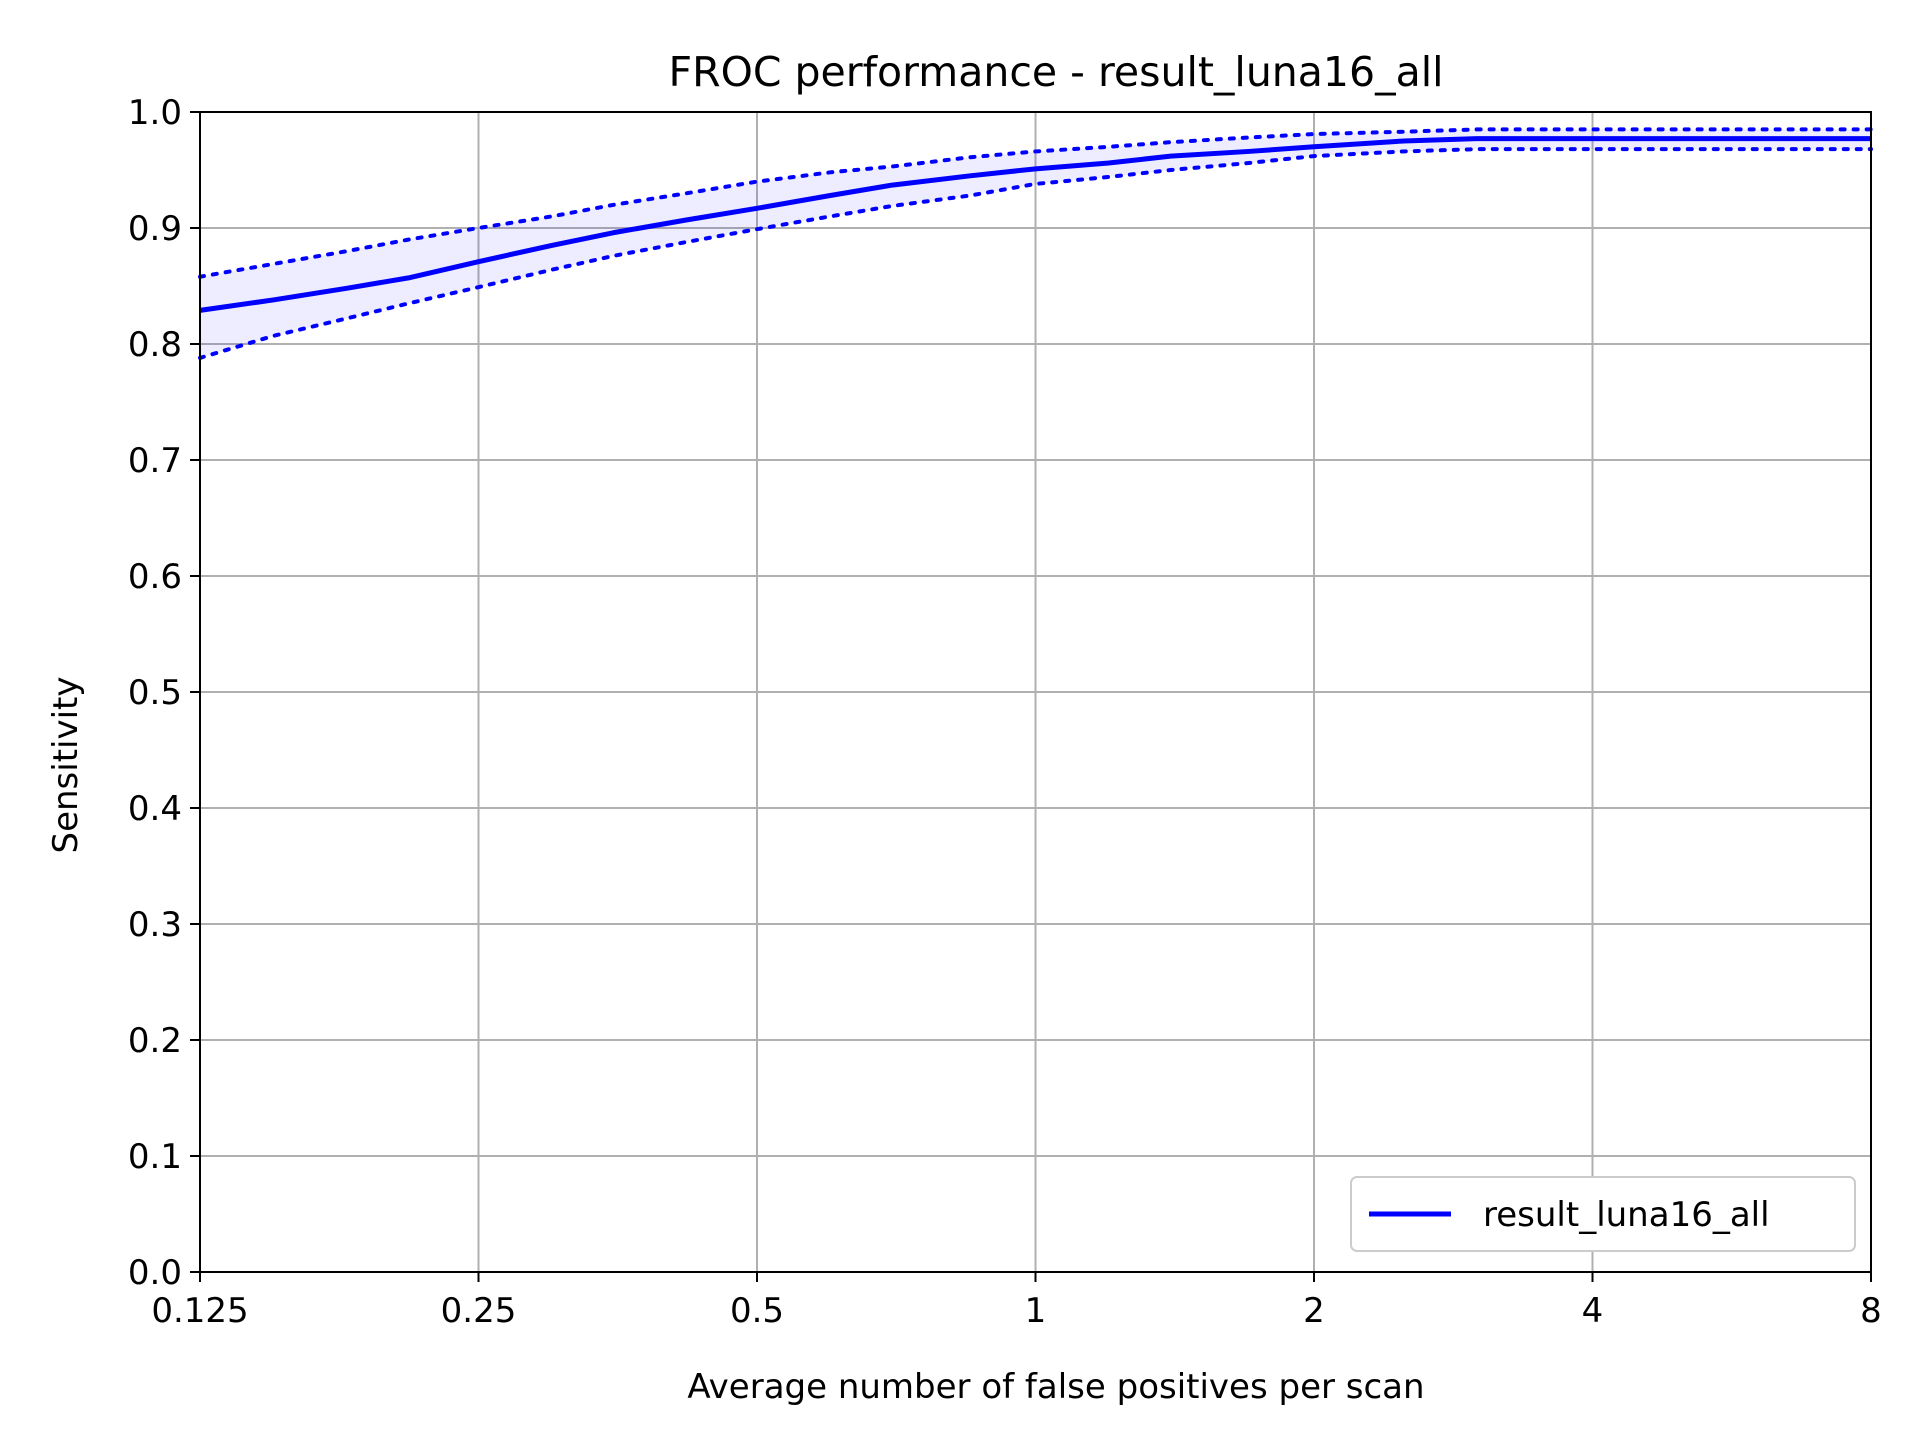  Describe the element at coordinates (155, 693) in the screenshot. I see `y-tick-label: 0.5` at that location.